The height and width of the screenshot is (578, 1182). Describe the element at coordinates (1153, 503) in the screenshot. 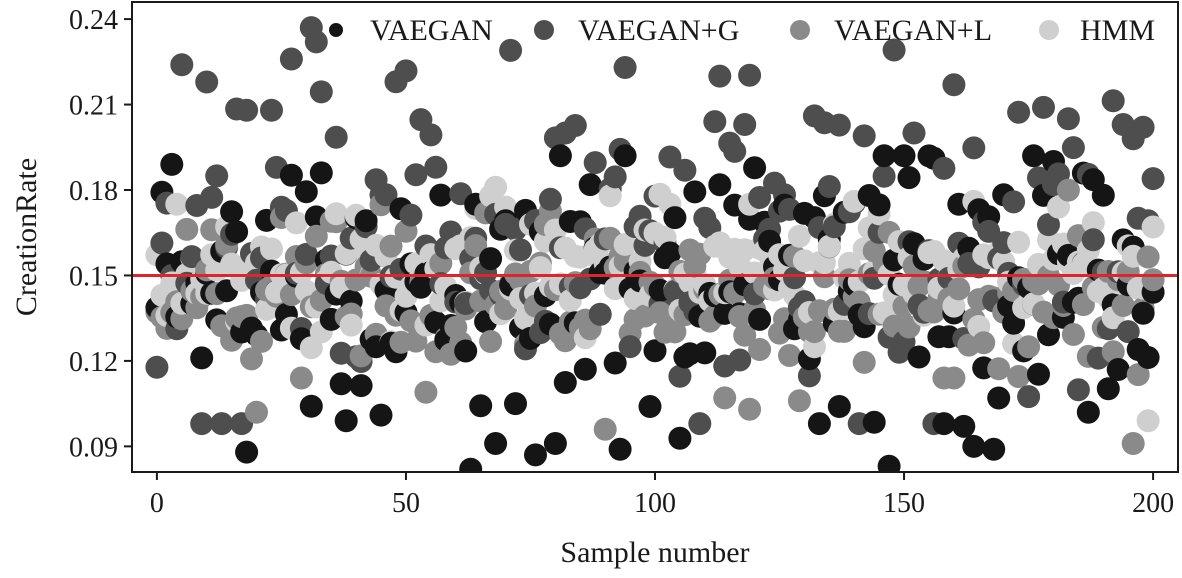

I see `x-tick-label: 200` at that location.